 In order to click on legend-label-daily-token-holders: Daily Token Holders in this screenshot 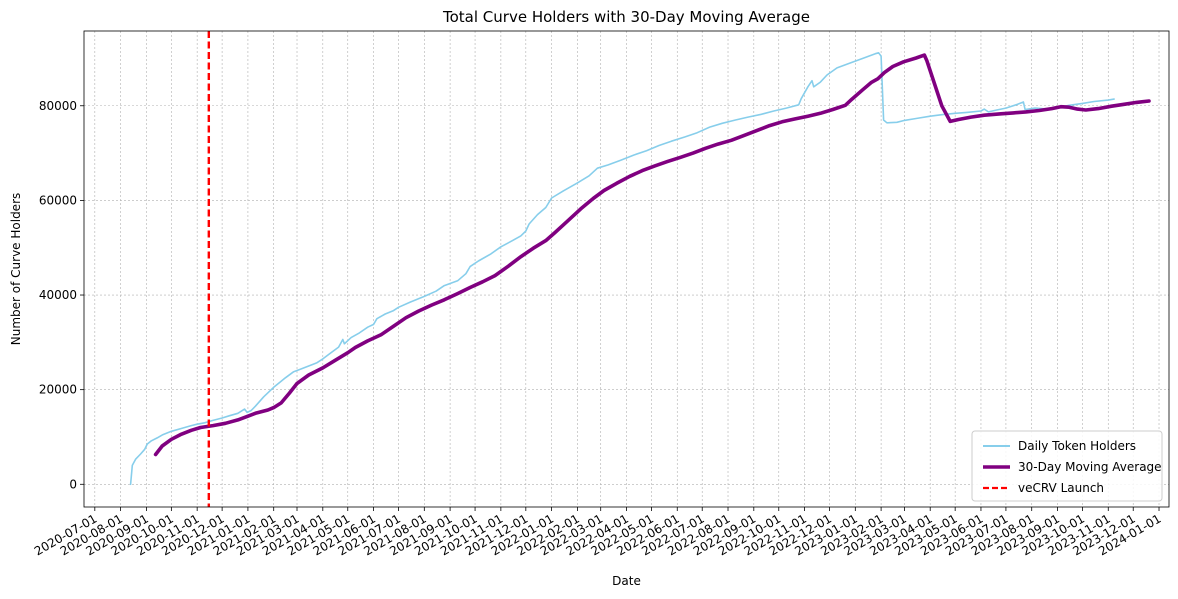, I will do `click(1077, 446)`.